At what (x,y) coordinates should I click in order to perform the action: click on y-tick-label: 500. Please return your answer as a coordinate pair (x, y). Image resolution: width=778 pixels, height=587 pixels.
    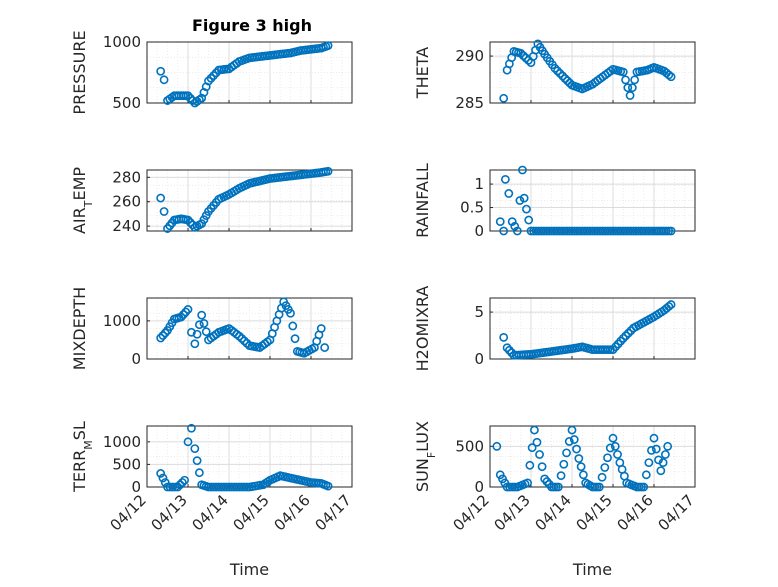
    Looking at the image, I should click on (126, 103).